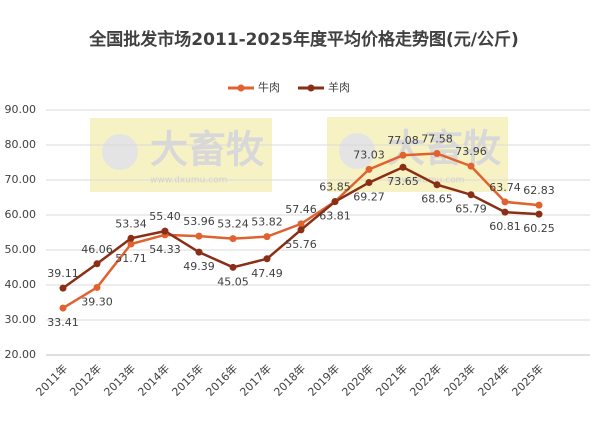 The image size is (609, 427). I want to click on data-label: 53.96, so click(199, 221).